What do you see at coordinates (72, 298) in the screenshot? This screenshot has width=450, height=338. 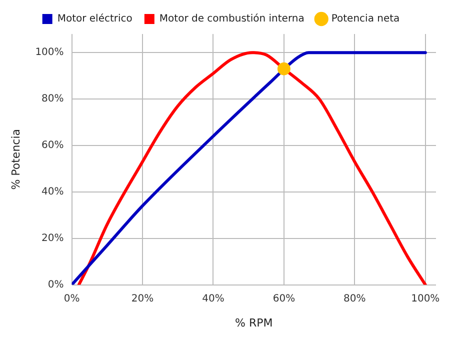 I see `x-tick-label: 0%` at bounding box center [72, 298].